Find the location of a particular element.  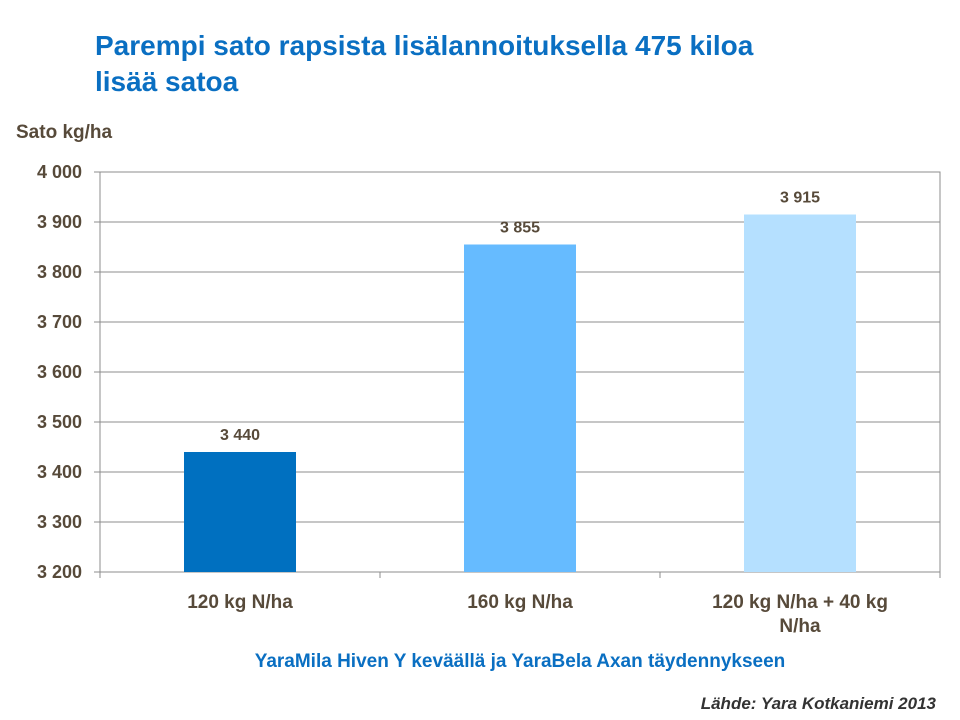

y-tick-label: 3 300 is located at coordinates (59, 522).